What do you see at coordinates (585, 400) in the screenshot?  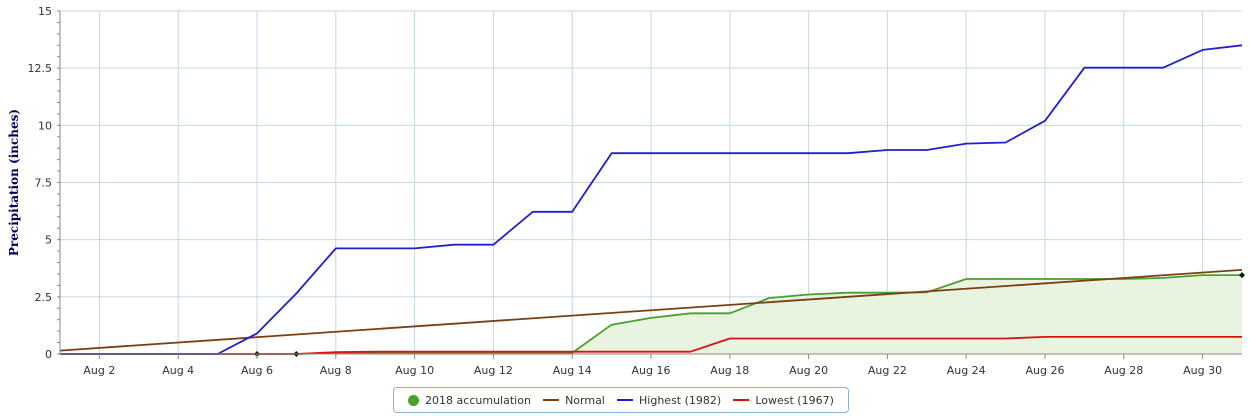 I see `legend-label: Normal` at bounding box center [585, 400].